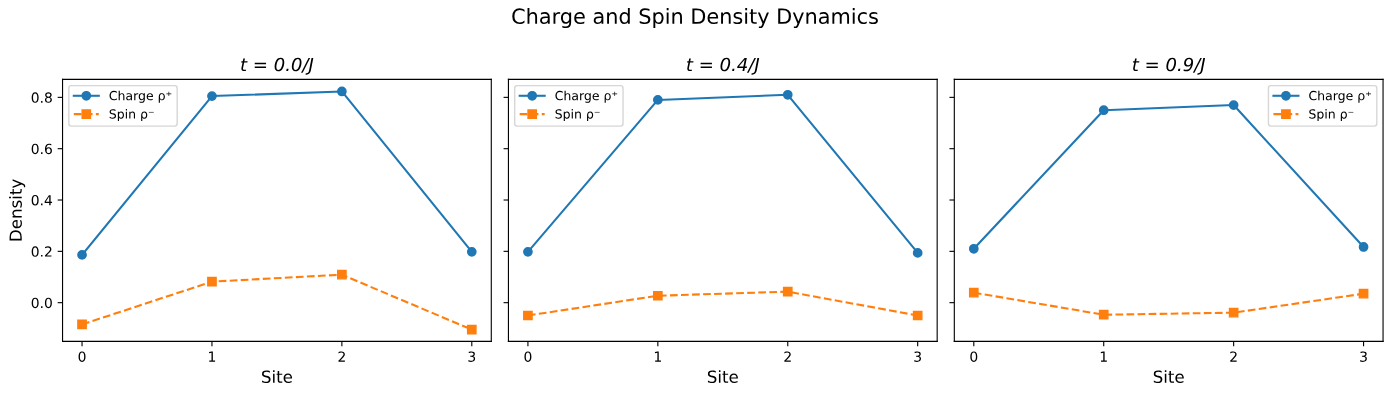 This screenshot has height=397, width=1390. What do you see at coordinates (695, 18) in the screenshot?
I see `text: Charge and Spin Density Dynamics` at bounding box center [695, 18].